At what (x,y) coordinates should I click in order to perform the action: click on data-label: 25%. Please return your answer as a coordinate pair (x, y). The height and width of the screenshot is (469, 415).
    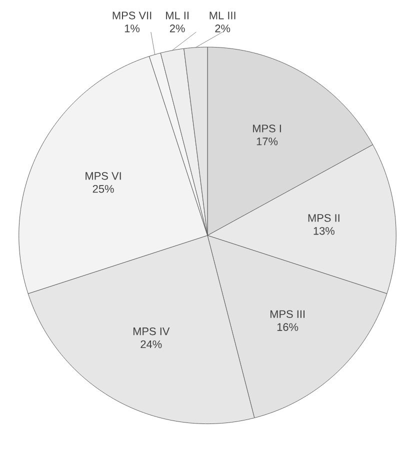
    Looking at the image, I should click on (103, 189).